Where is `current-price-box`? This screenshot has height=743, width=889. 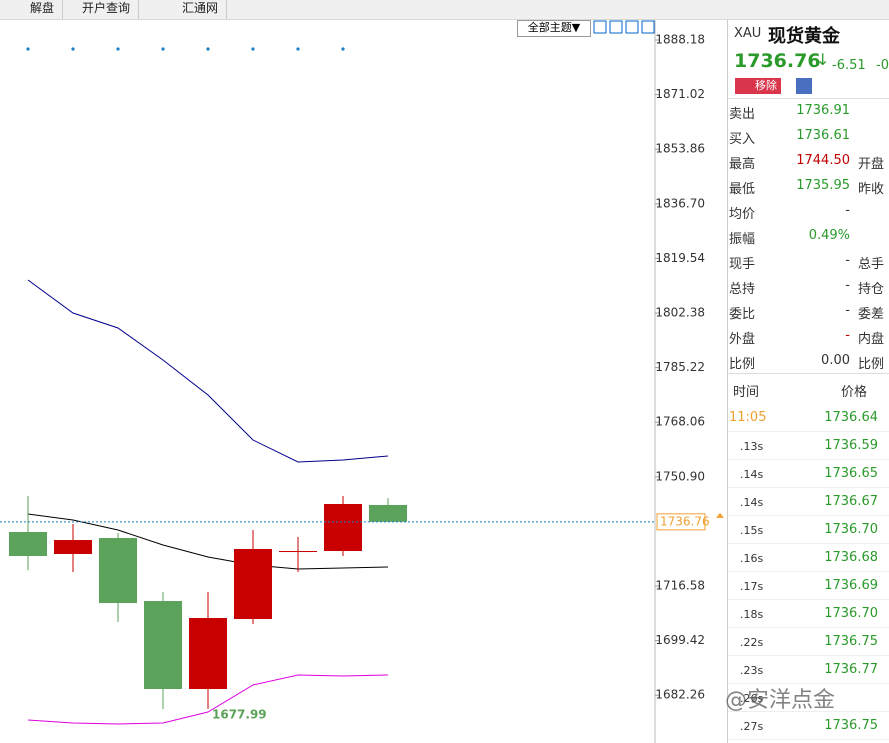 current-price-box is located at coordinates (681, 522).